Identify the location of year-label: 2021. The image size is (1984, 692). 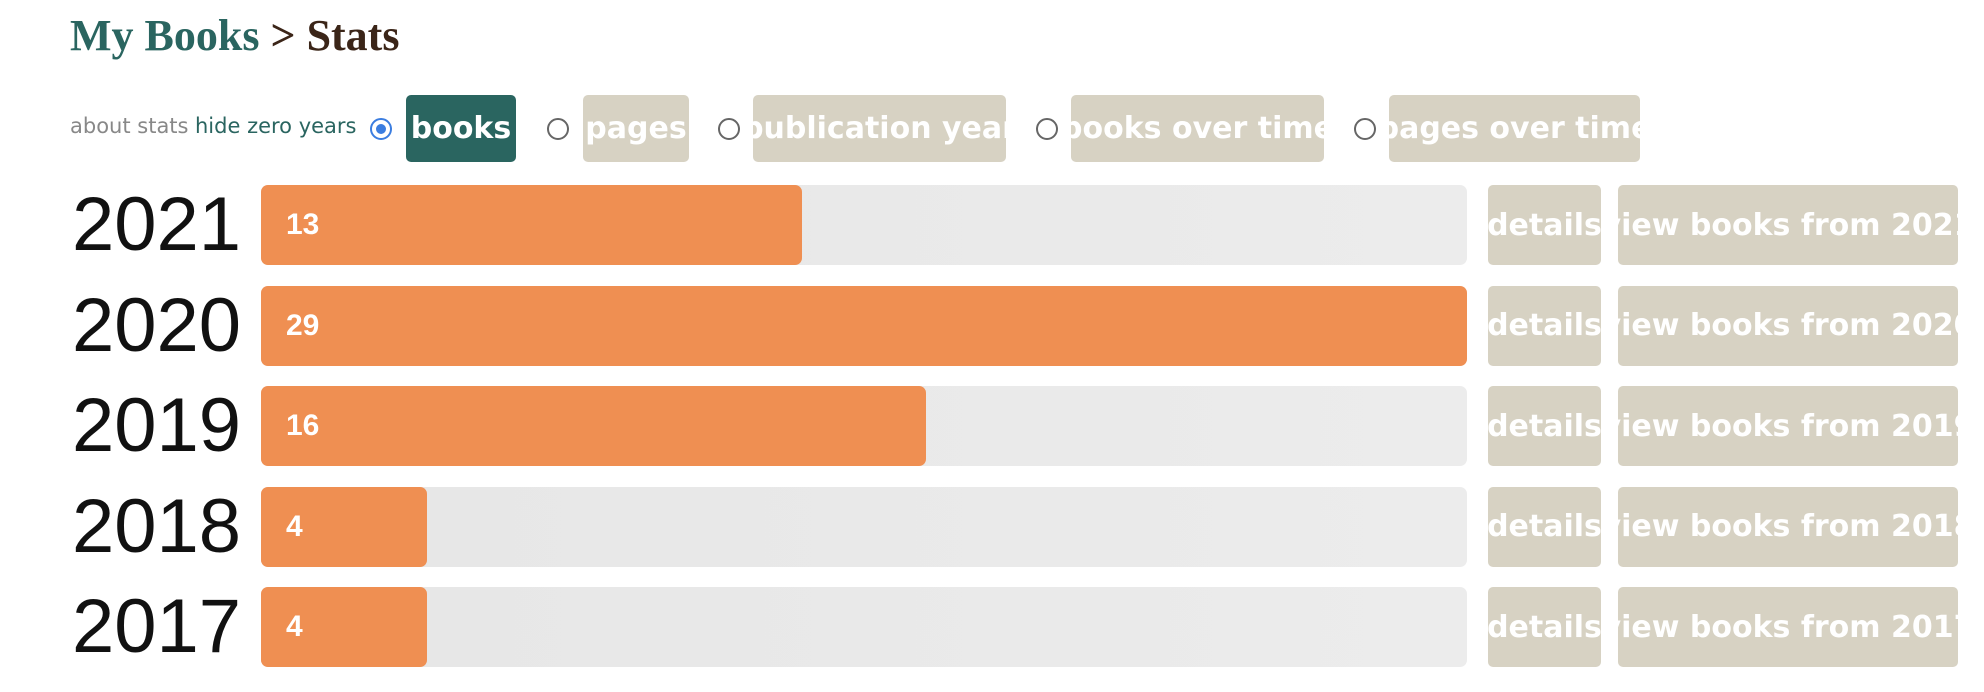
(157, 224).